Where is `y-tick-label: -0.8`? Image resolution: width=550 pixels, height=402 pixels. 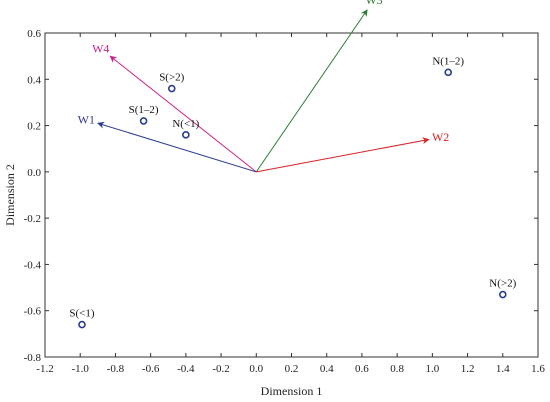
y-tick-label: -0.8 is located at coordinates (33, 358).